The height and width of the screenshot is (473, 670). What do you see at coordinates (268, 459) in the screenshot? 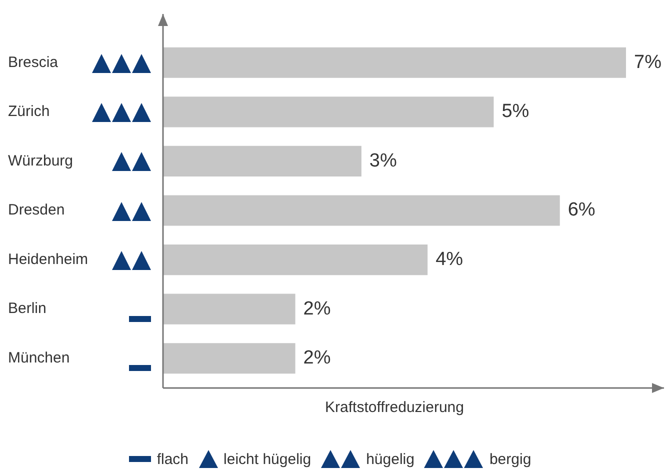
I see `text: leicht hügelig` at bounding box center [268, 459].